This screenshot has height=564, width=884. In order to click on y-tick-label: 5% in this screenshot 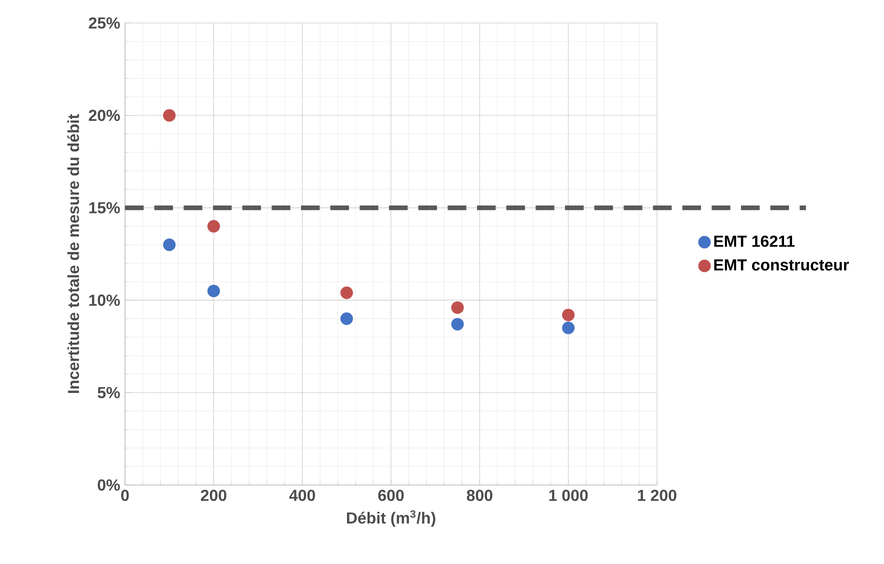, I will do `click(109, 392)`.